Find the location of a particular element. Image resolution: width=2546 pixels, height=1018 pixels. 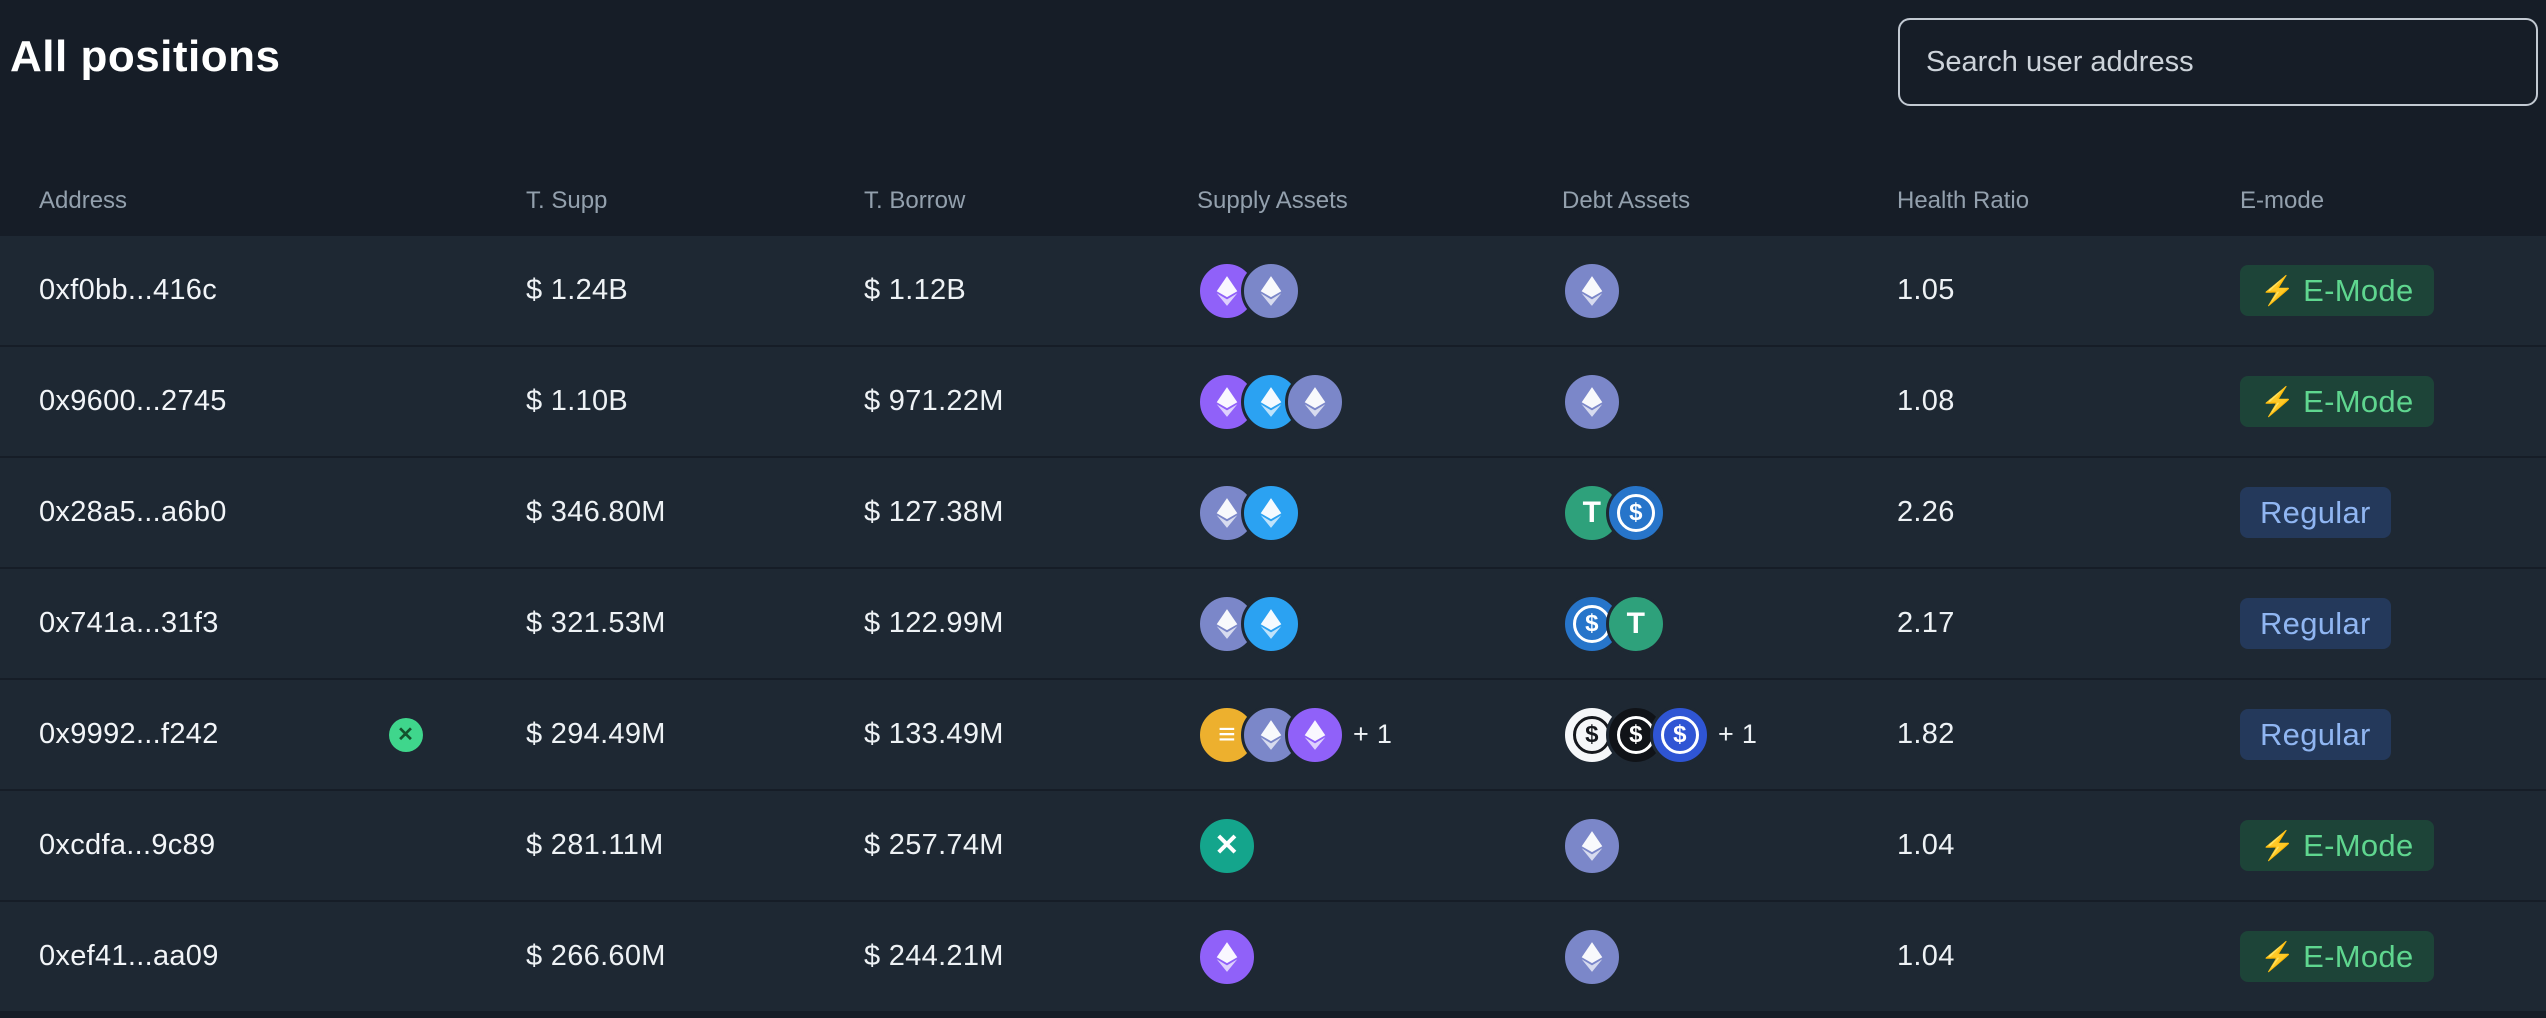

column-header-t-supp: T. Supp is located at coordinates (567, 200).